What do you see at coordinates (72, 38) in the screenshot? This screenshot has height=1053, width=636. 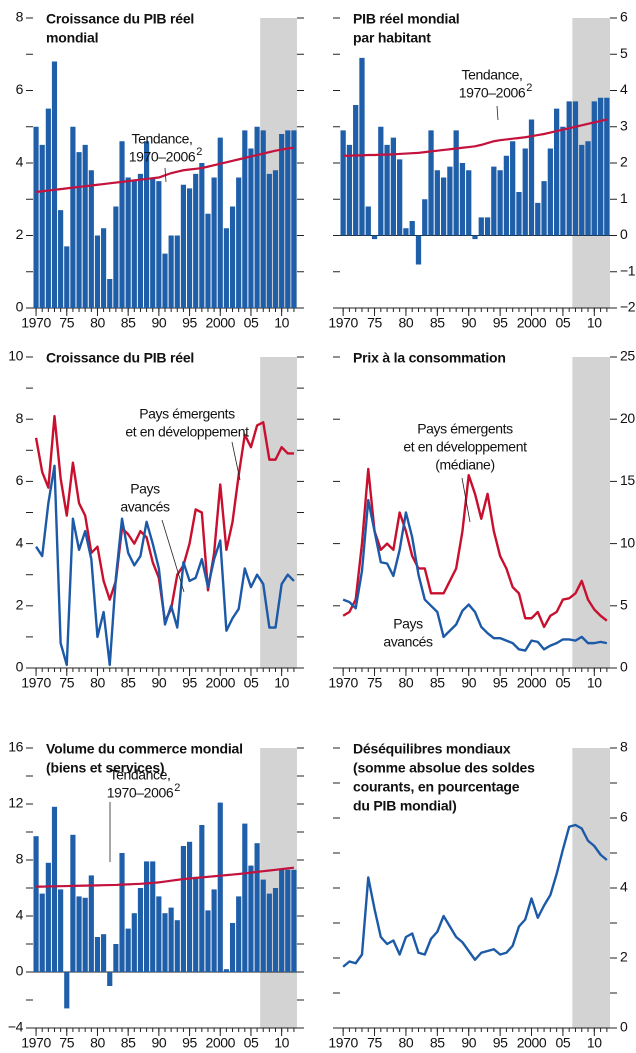 I see `chart-title: mondial` at bounding box center [72, 38].